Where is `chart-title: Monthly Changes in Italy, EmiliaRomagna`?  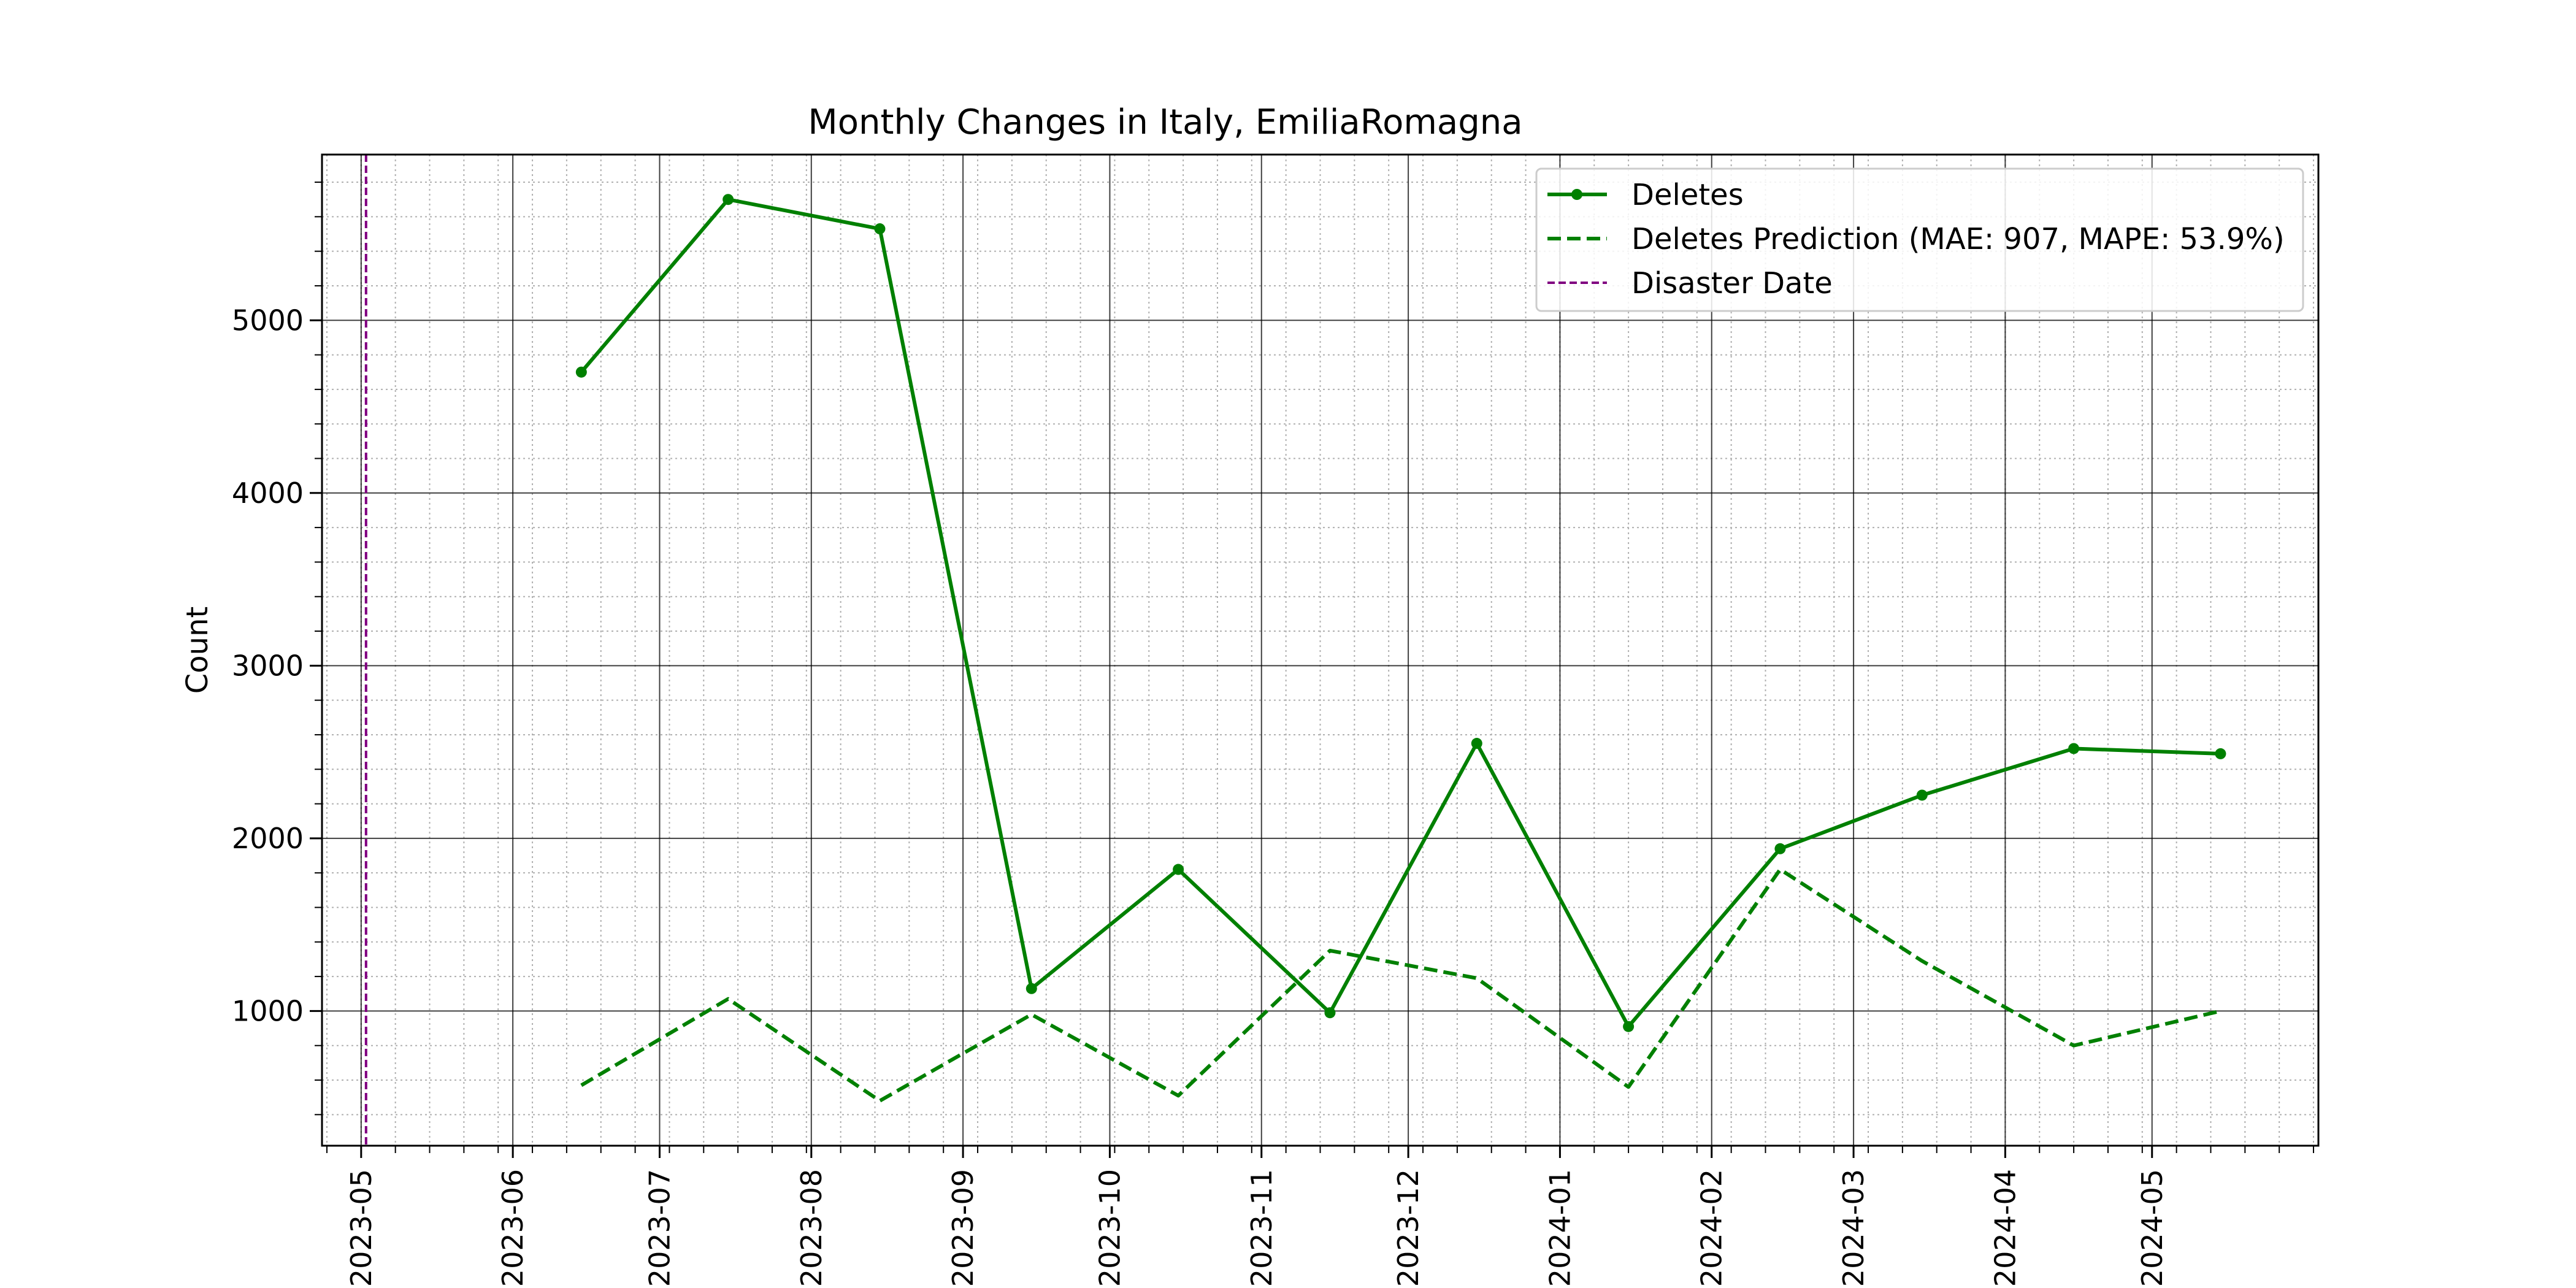
chart-title: Monthly Changes in Italy, EmiliaRomagna is located at coordinates (1165, 122).